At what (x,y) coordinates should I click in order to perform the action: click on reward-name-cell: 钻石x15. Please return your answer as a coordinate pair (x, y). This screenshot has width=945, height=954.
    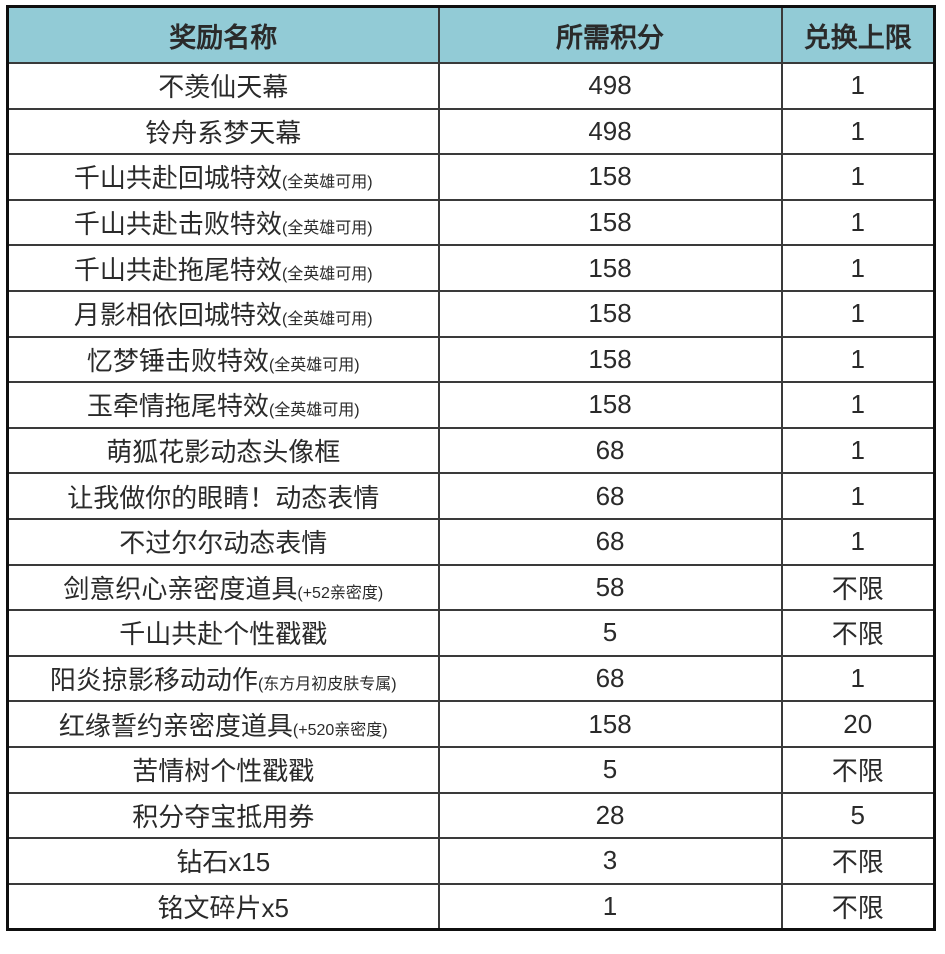
    Looking at the image, I should click on (223, 861).